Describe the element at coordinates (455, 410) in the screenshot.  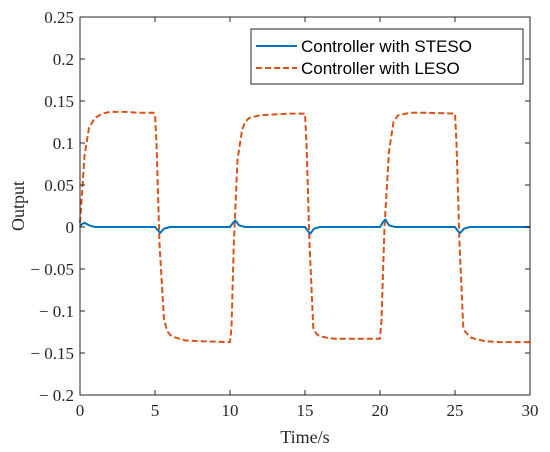
I see `x-tick-label: 25` at that location.